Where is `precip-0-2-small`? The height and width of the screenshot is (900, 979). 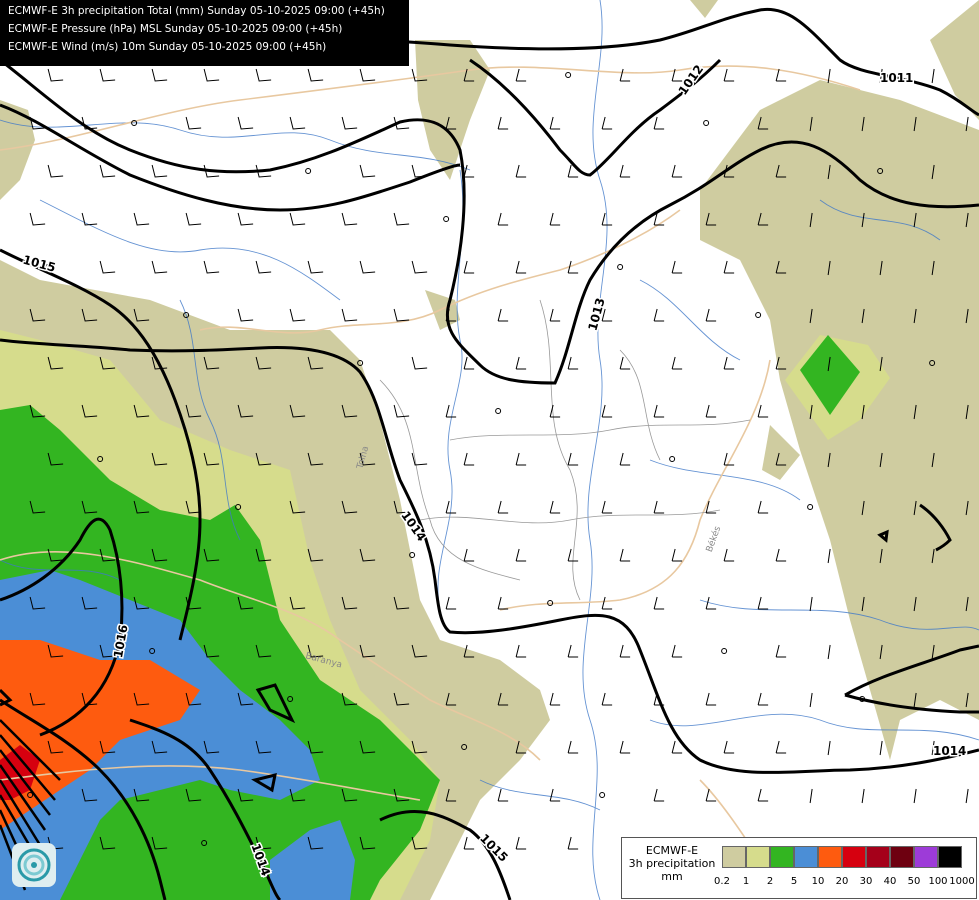 precip-0-2-small is located at coordinates (442, 310).